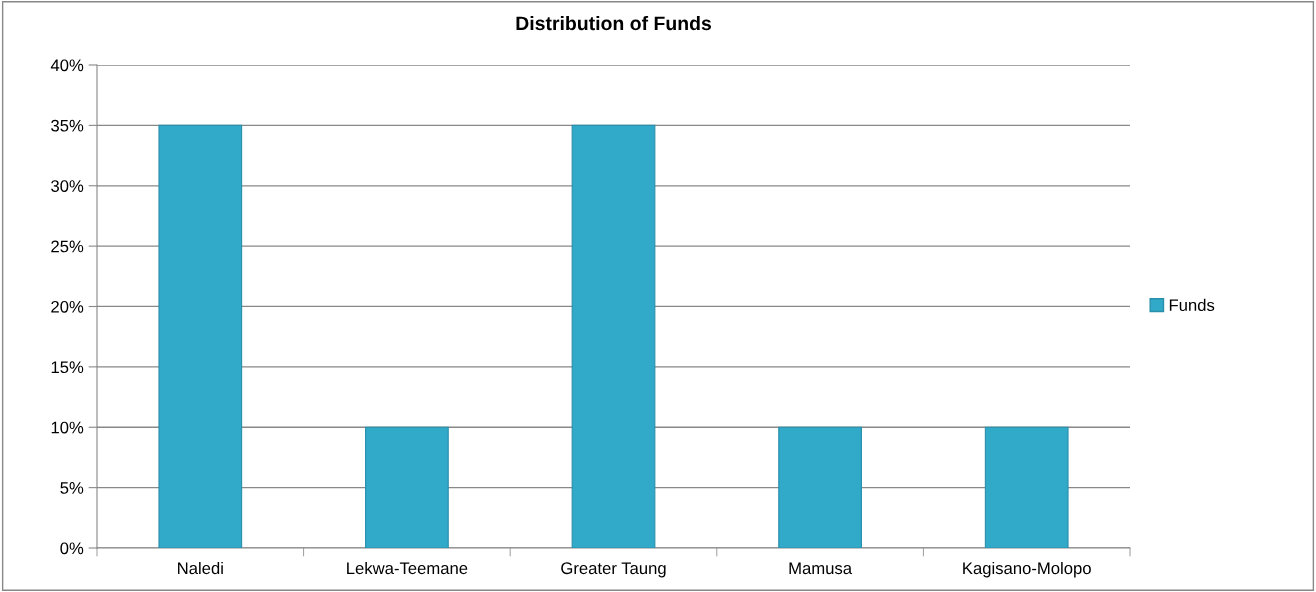  What do you see at coordinates (67, 246) in the screenshot?
I see `y-tick-label: 25%` at bounding box center [67, 246].